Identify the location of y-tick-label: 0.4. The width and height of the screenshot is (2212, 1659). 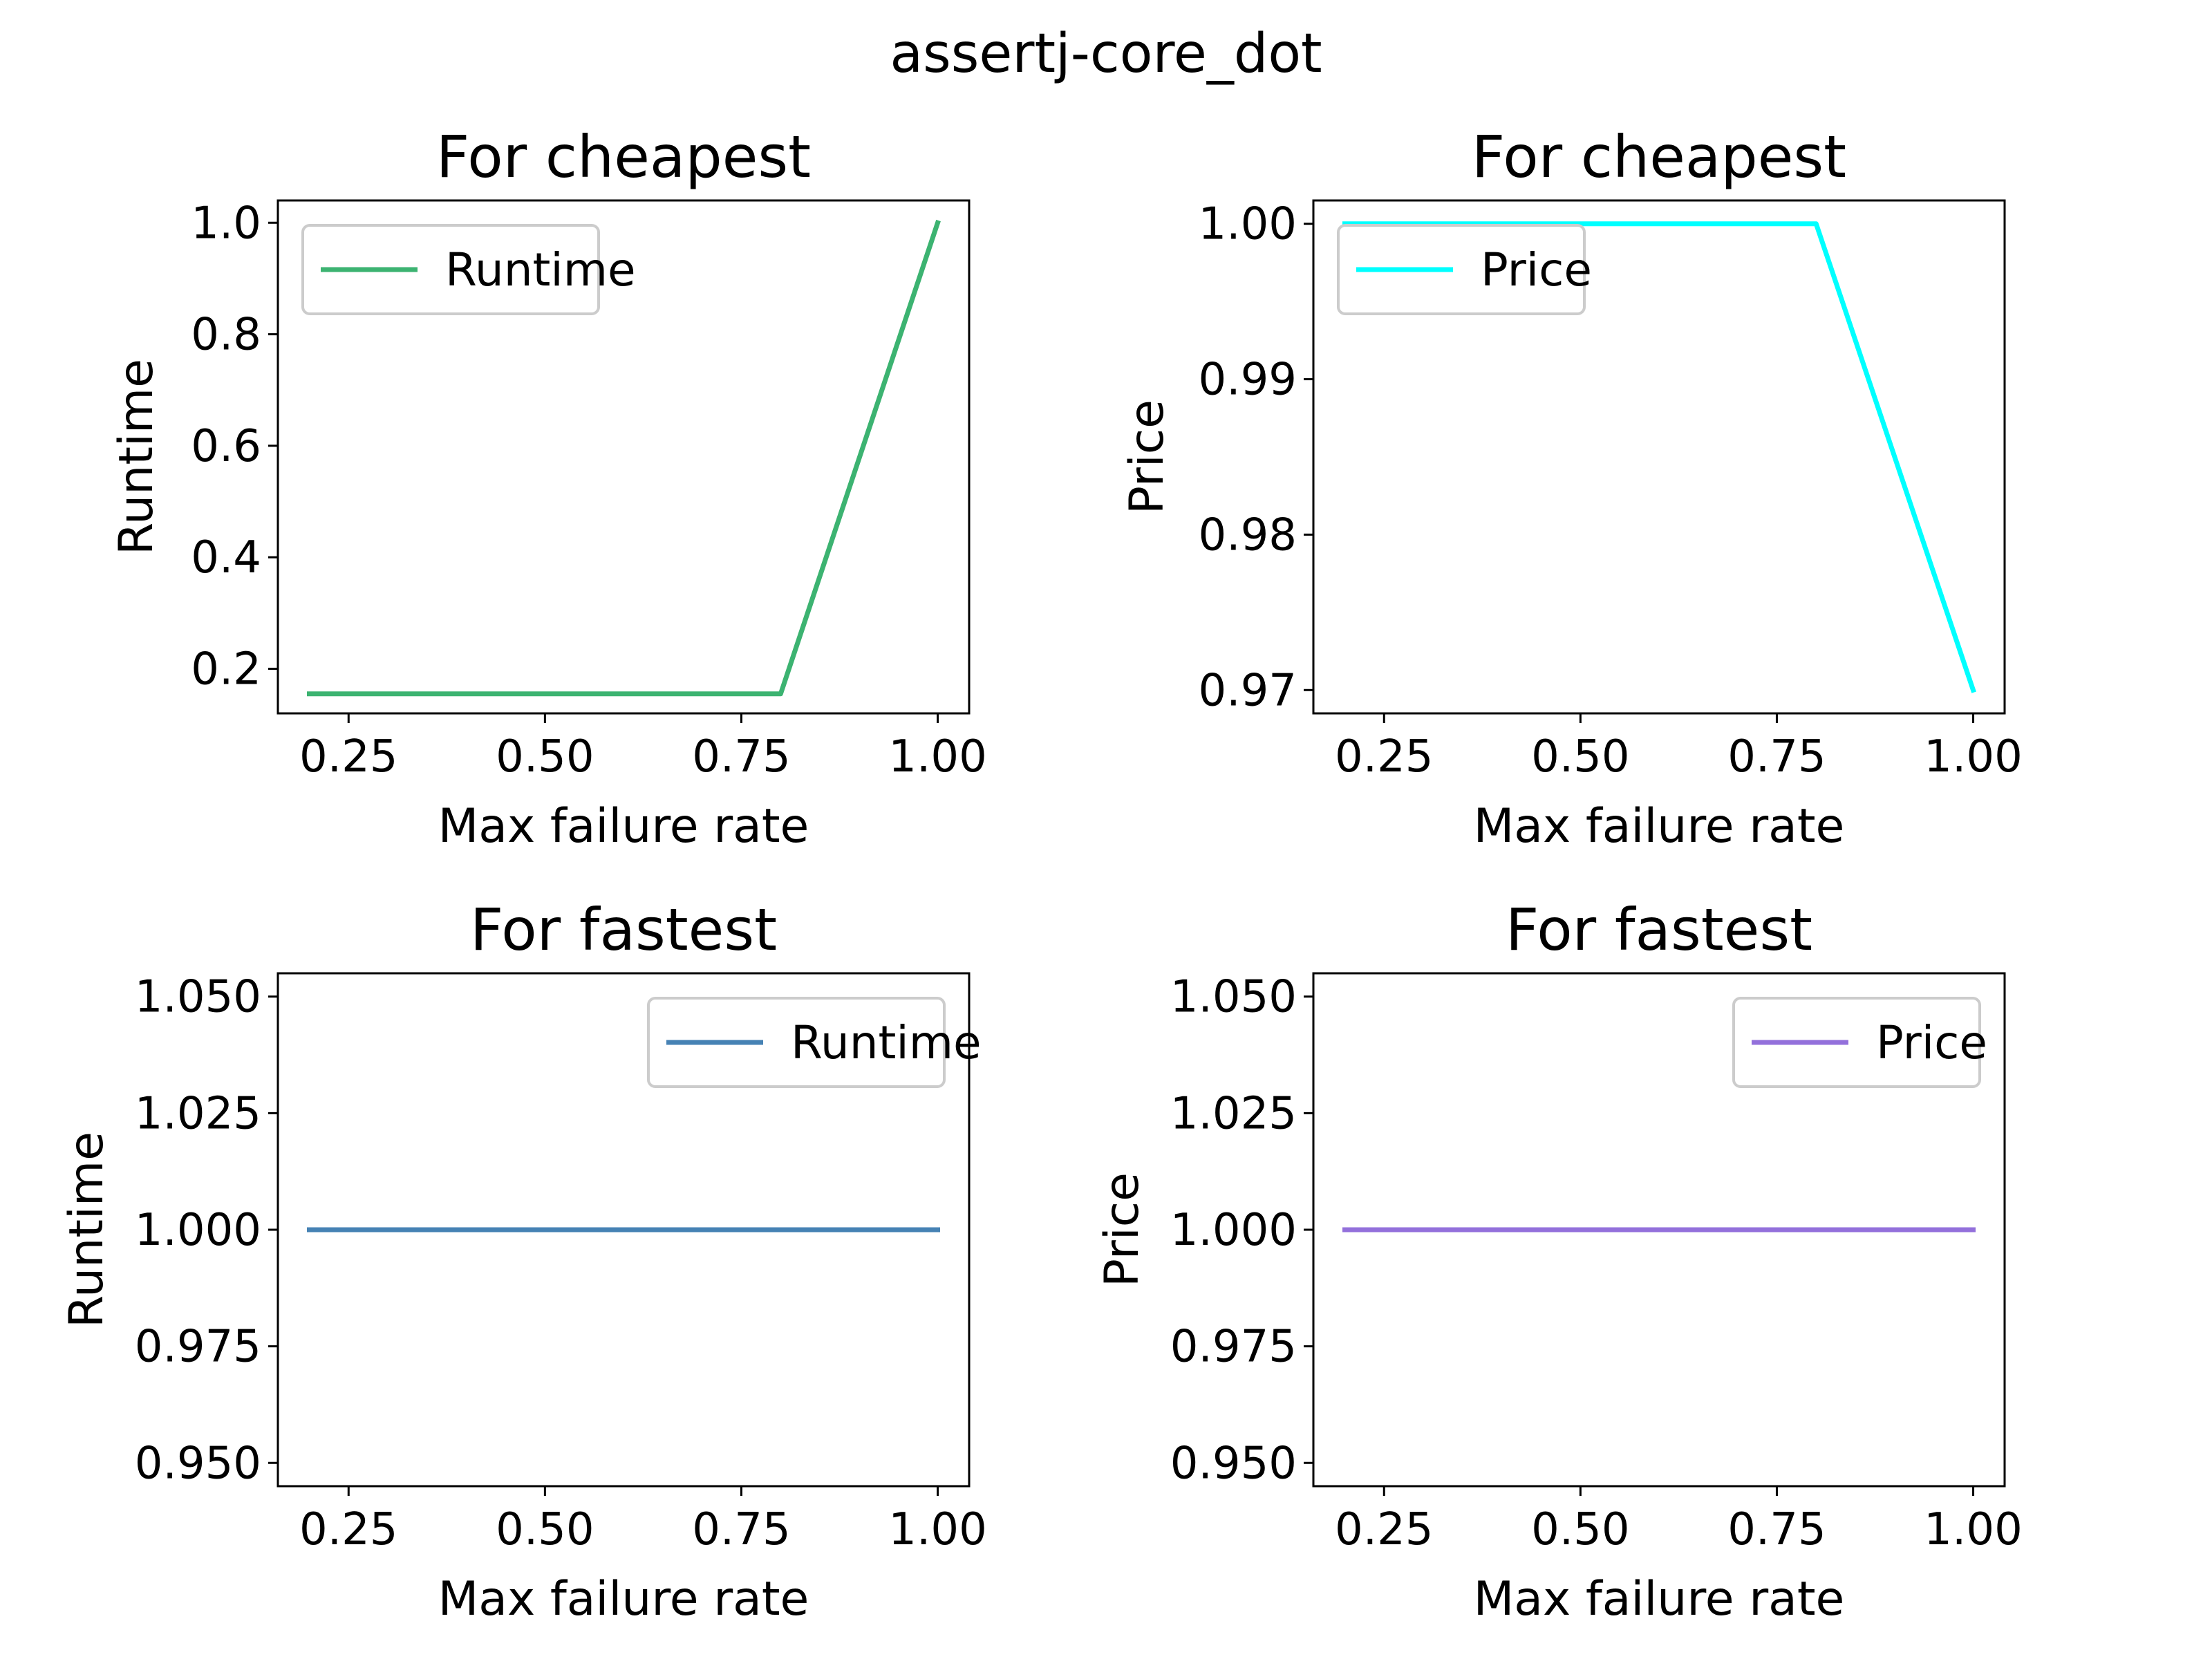
(226, 557).